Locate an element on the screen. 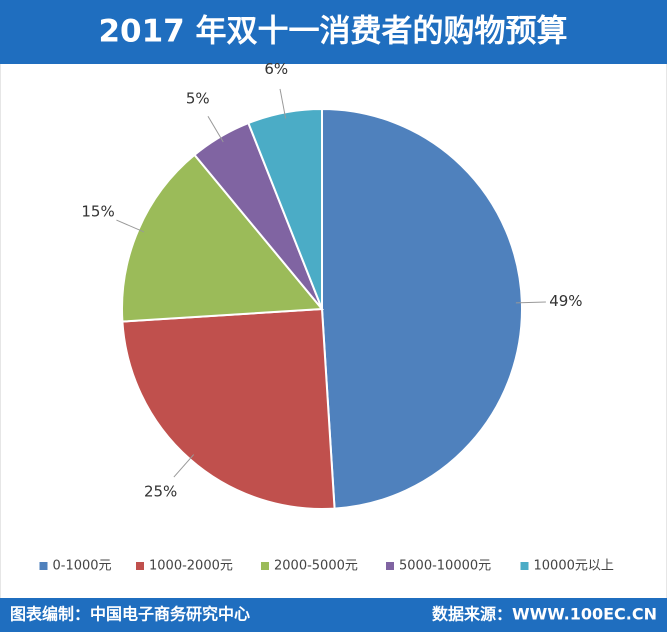 Image resolution: width=667 pixels, height=632 pixels. title-banner is located at coordinates (333, 32).